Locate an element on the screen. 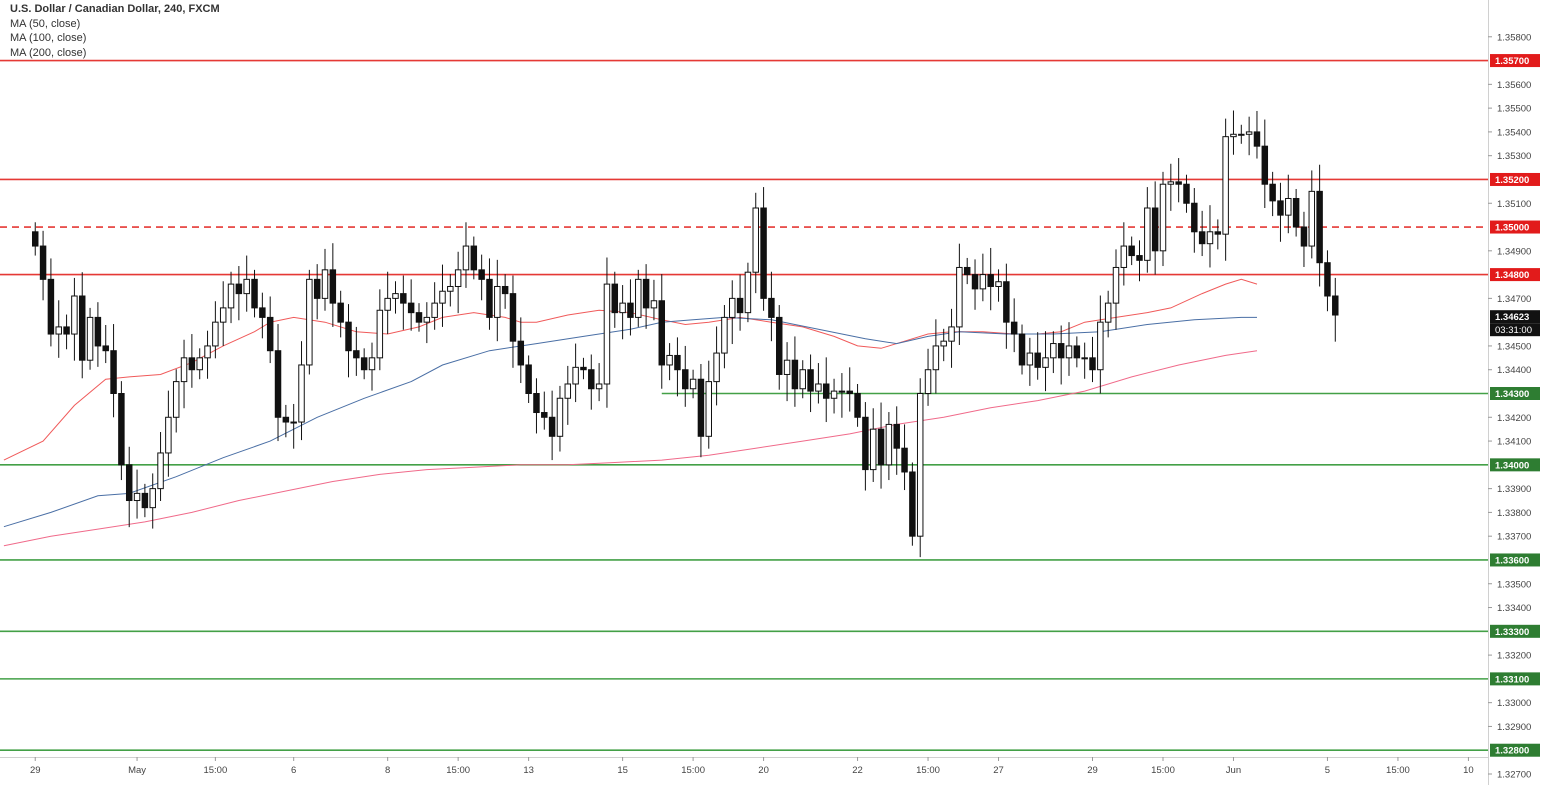 This screenshot has height=790, width=1544. price-tick-label: 1.32700 is located at coordinates (1514, 775).